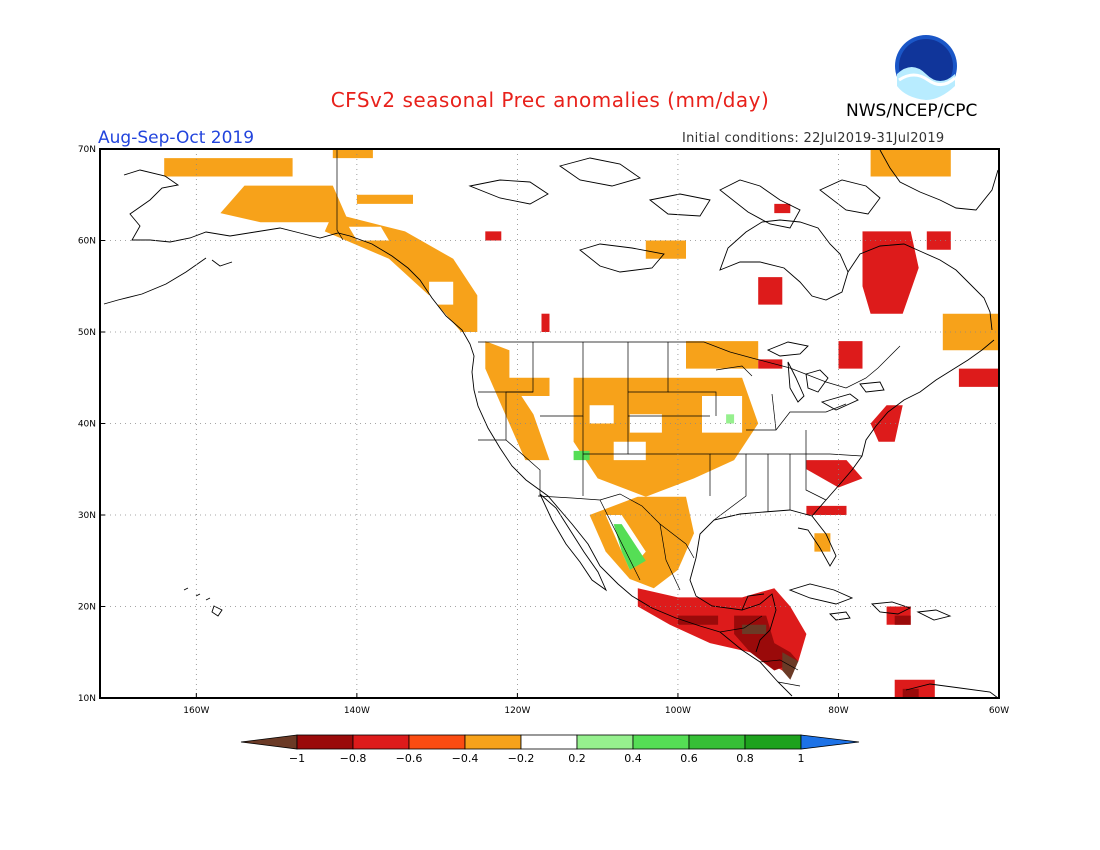  What do you see at coordinates (87, 333) in the screenshot?
I see `lat-tick-label: 50N` at bounding box center [87, 333].